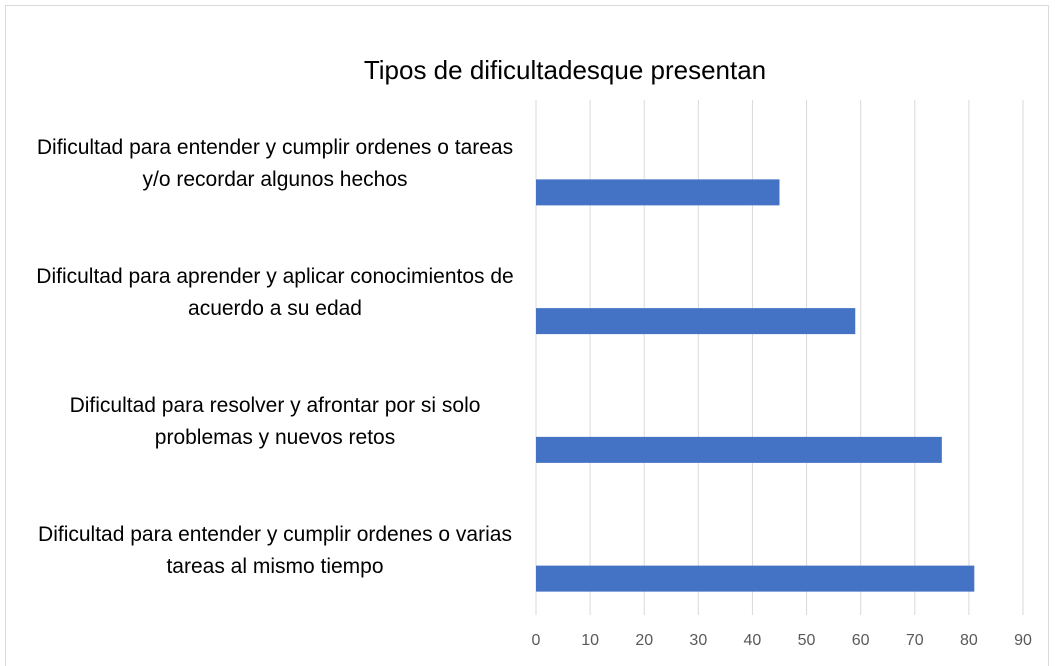 The height and width of the screenshot is (666, 1055). What do you see at coordinates (753, 640) in the screenshot?
I see `x-tick-label: 40` at bounding box center [753, 640].